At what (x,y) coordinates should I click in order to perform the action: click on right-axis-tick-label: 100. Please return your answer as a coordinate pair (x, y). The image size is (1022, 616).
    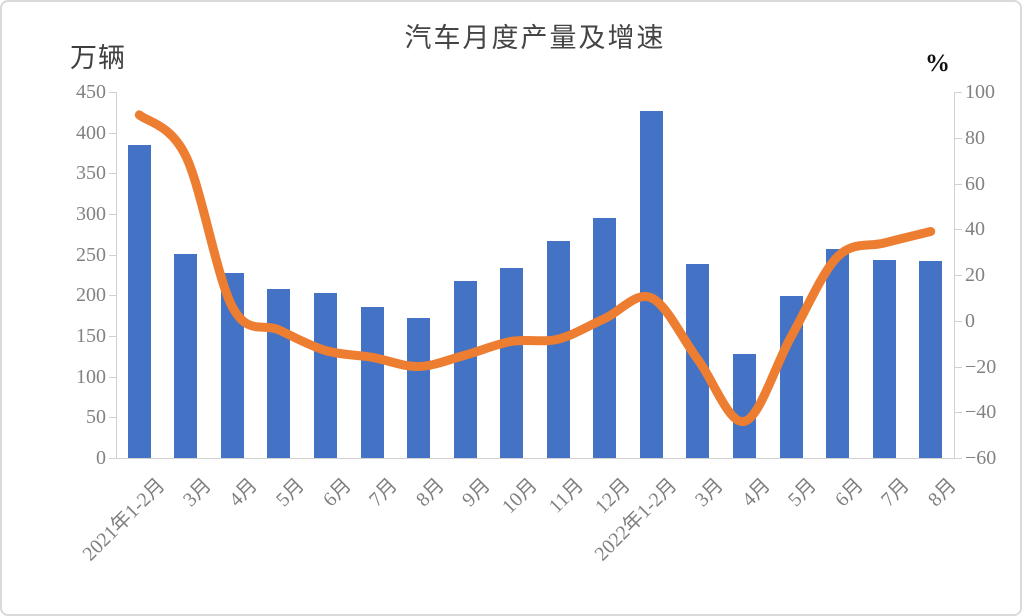
    Looking at the image, I should click on (980, 92).